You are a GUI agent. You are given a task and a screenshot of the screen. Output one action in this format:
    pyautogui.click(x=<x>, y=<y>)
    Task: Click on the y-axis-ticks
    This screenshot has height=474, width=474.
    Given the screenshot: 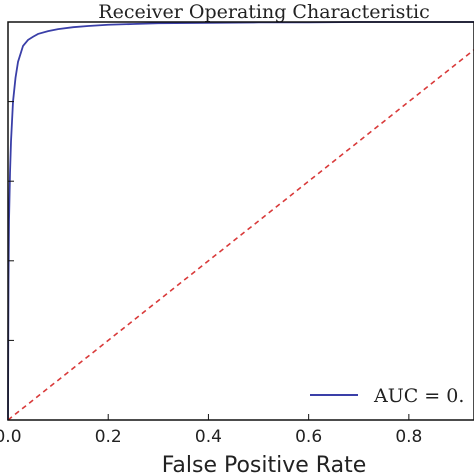 What is the action you would take?
    pyautogui.click(x=11, y=181)
    